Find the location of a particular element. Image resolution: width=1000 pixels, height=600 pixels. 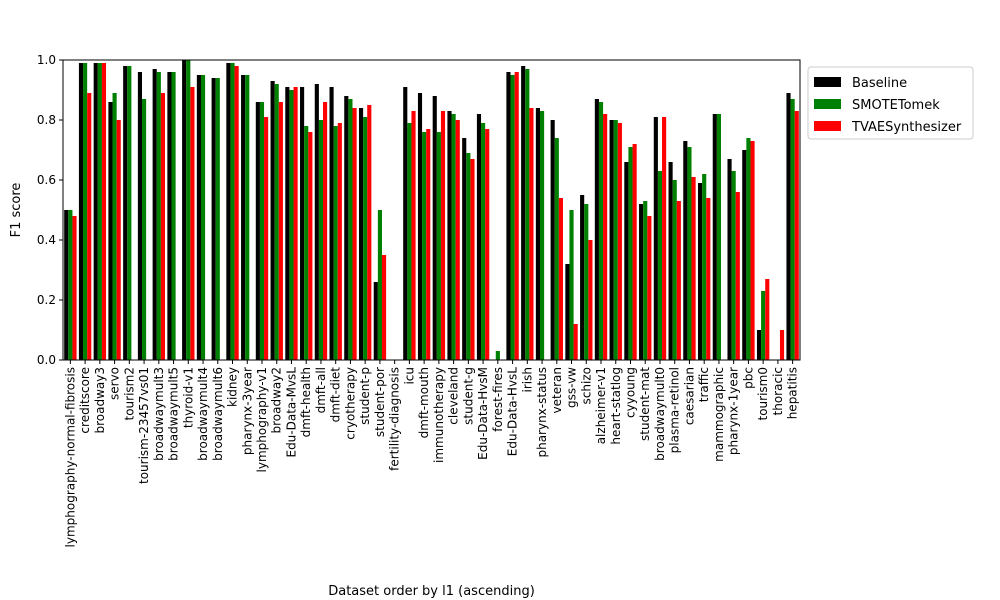

legend-swatch-tvaesynthesizer is located at coordinates (827, 126).